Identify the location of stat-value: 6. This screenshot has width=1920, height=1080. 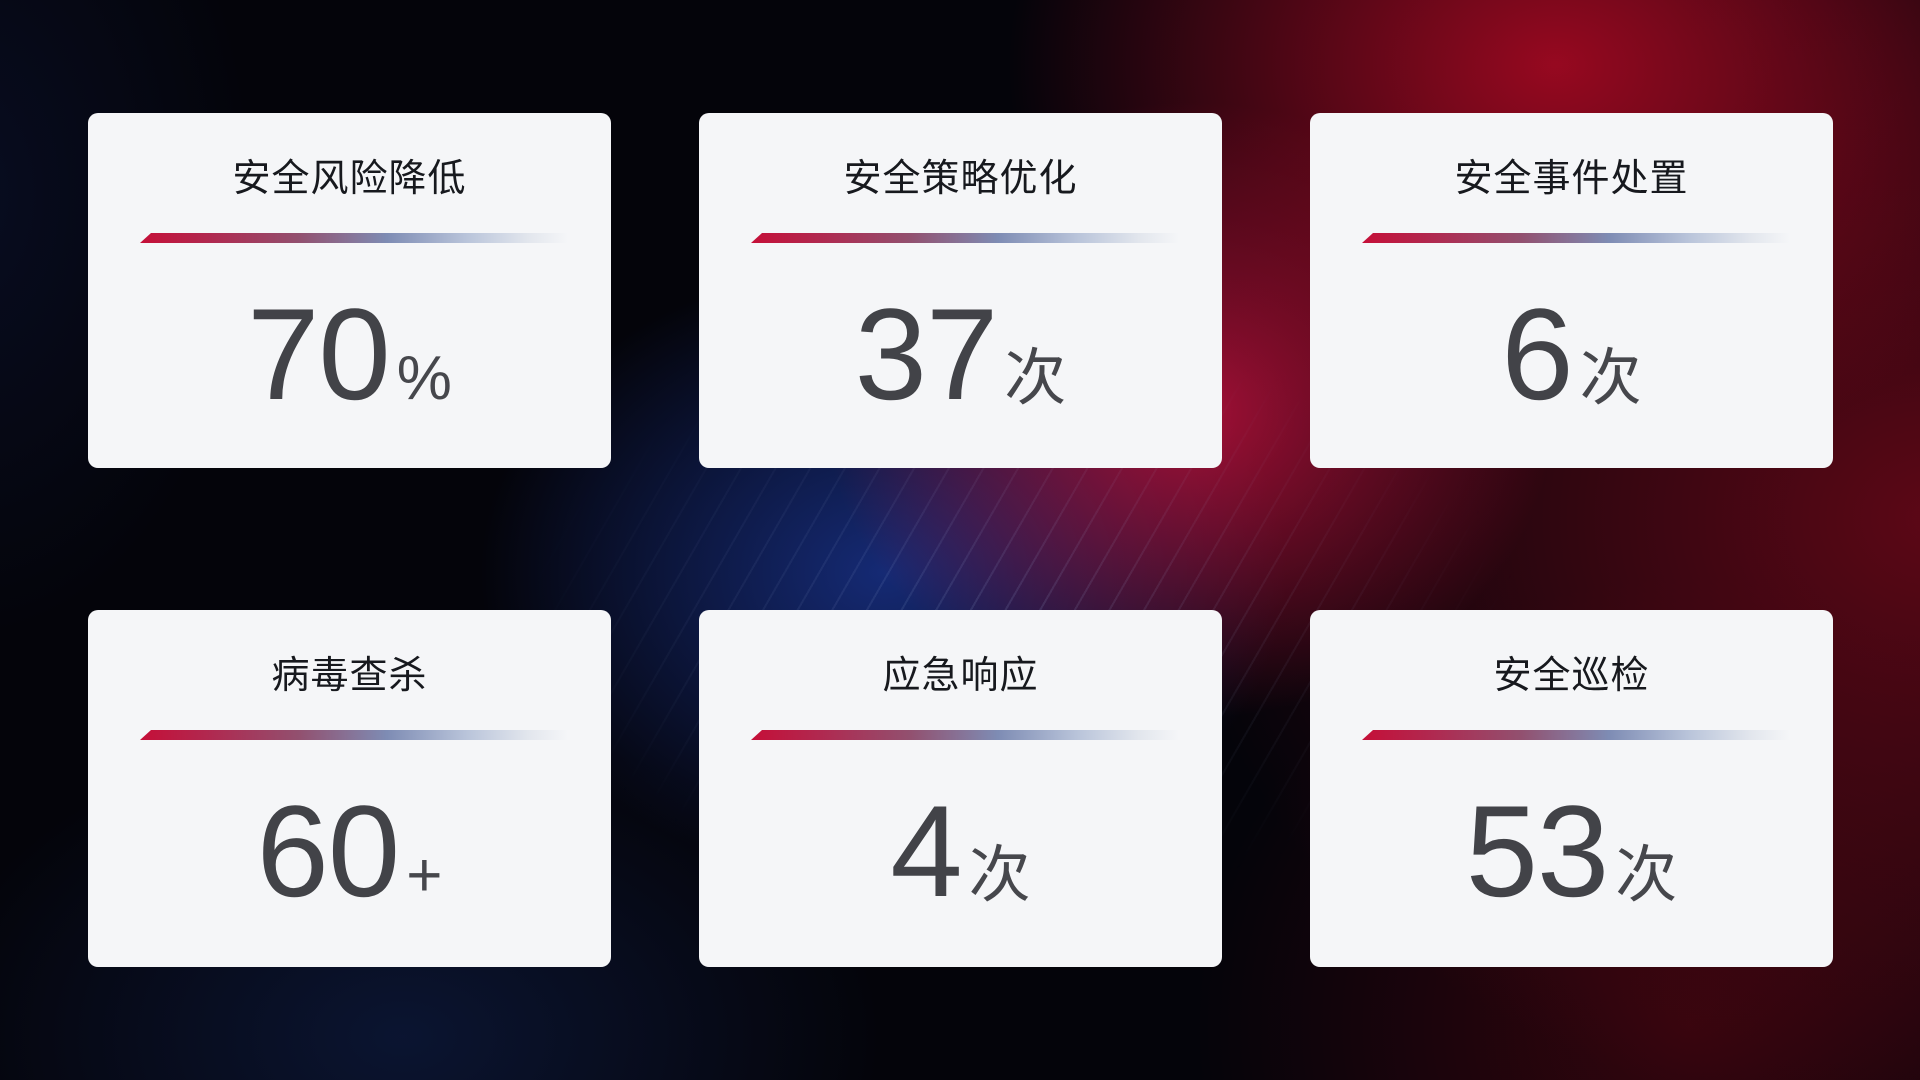
(1537, 354).